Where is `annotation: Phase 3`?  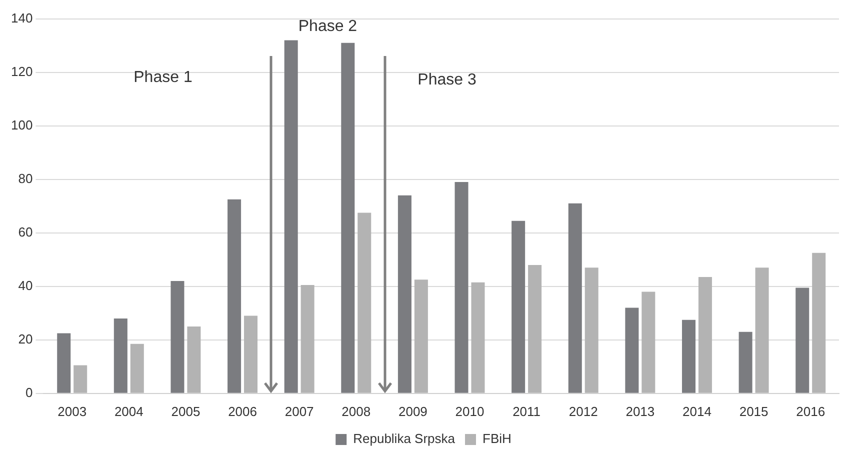
annotation: Phase 3 is located at coordinates (447, 80).